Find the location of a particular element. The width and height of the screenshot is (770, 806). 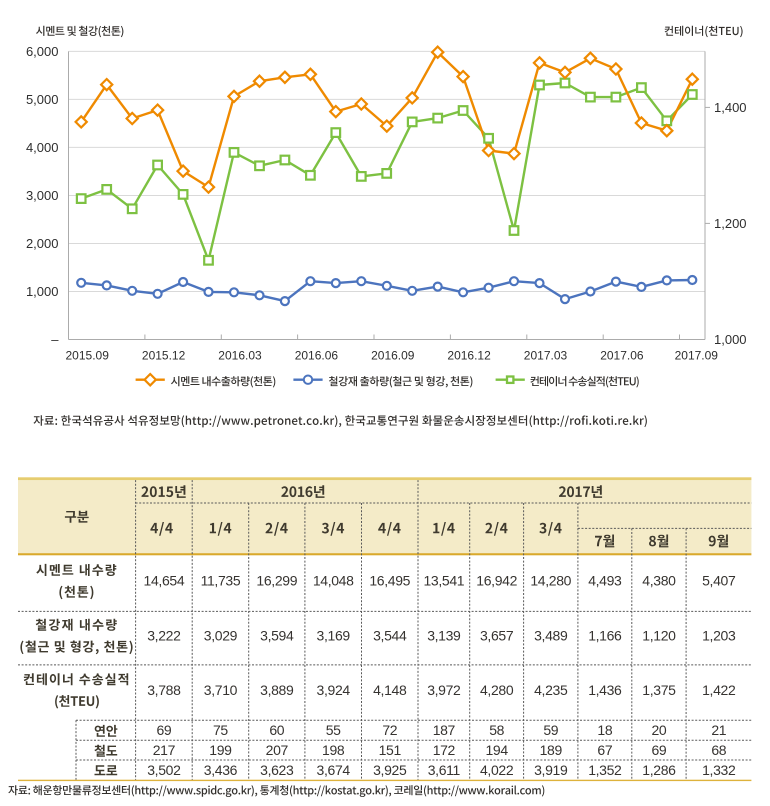

svg-text: 3,674 is located at coordinates (334, 770).